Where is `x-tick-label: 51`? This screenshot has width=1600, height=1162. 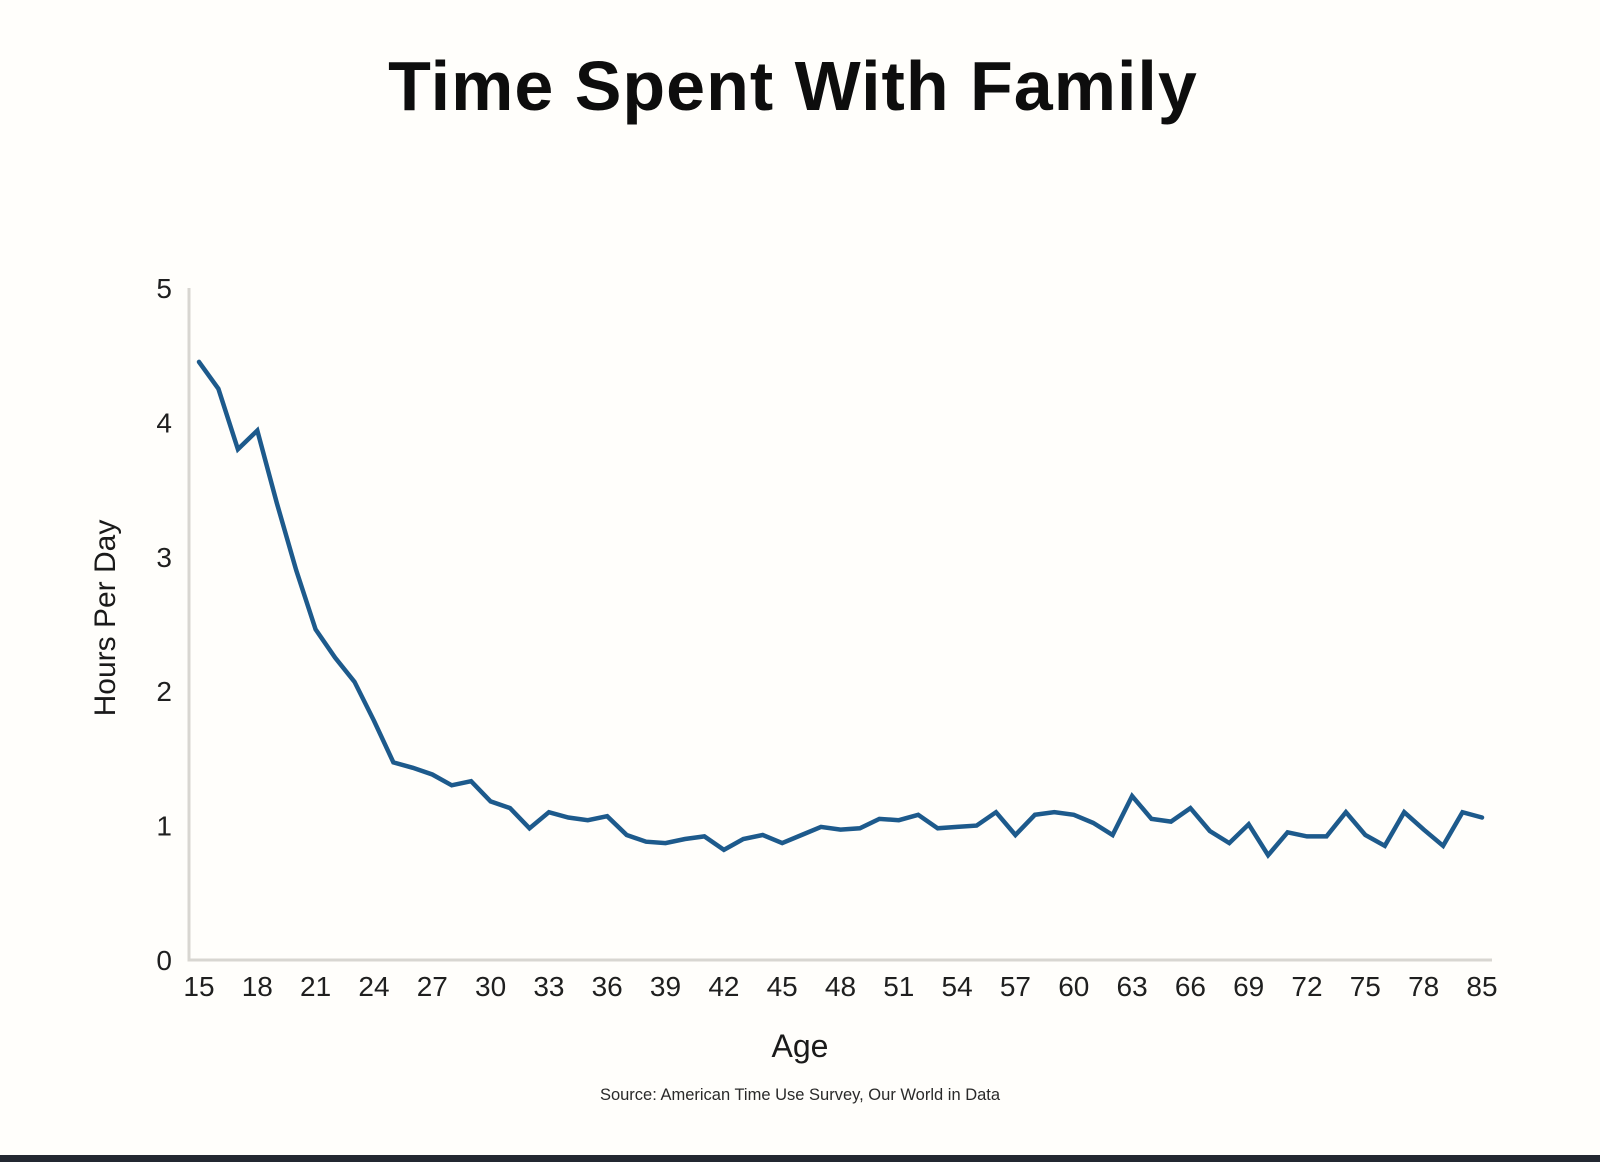 x-tick-label: 51 is located at coordinates (898, 986).